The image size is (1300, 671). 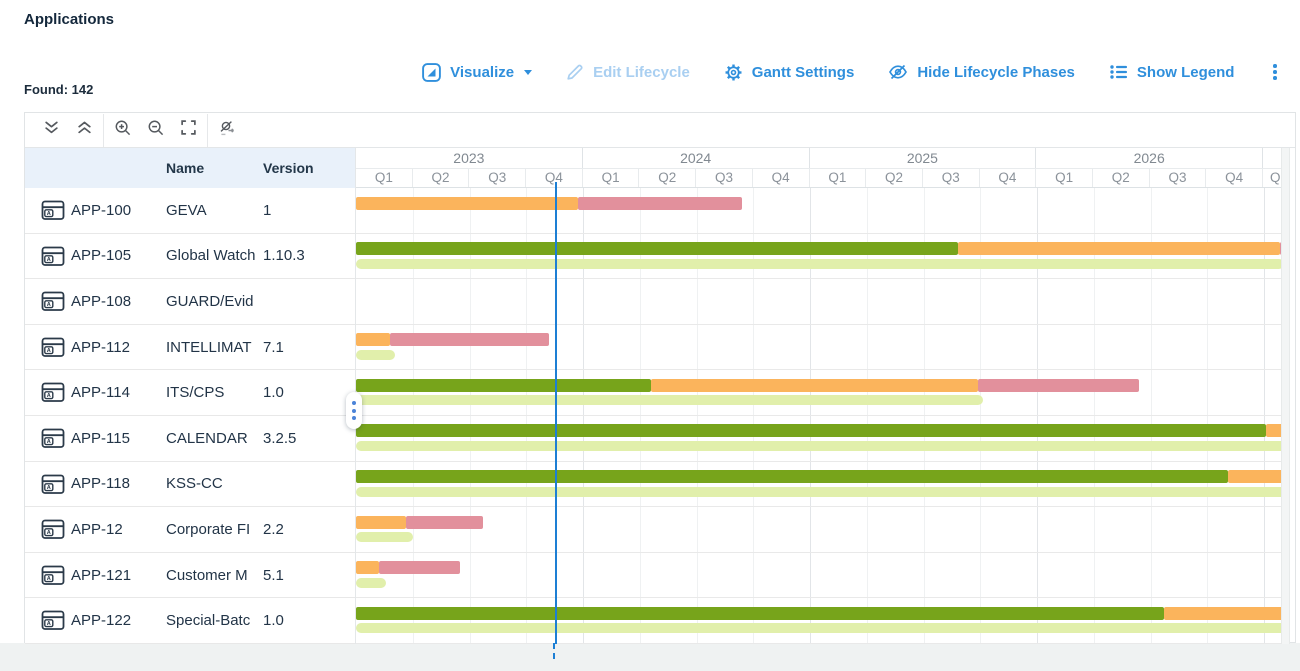 I want to click on gantt-actions-bar: Visualize Edit Lifecycle Gantt Settings, so click(x=852, y=72).